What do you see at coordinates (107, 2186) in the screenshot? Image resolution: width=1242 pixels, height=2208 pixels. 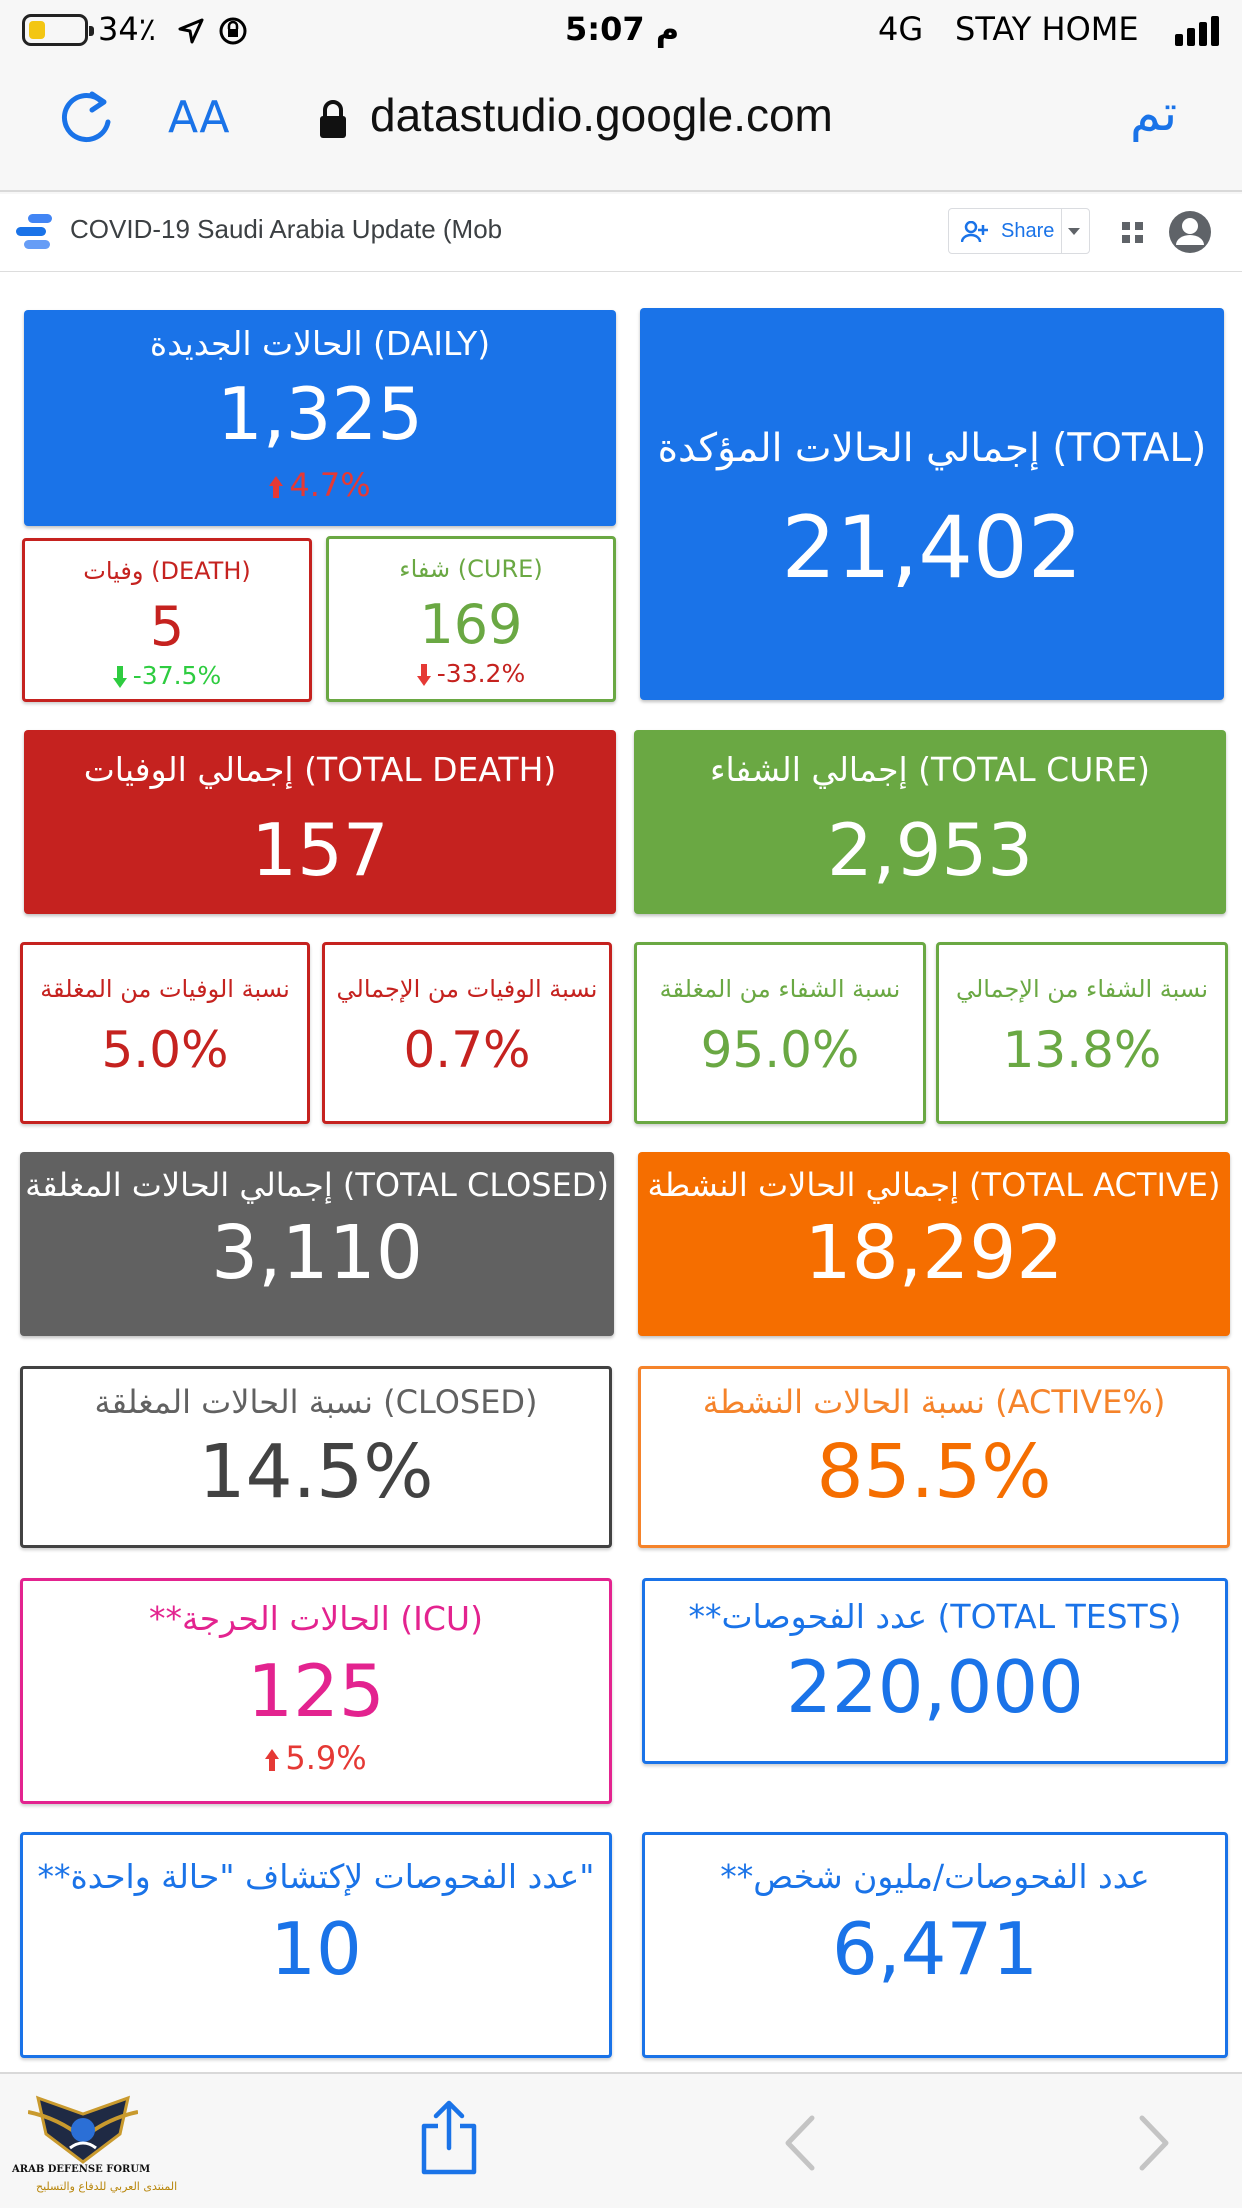 I see `watermark-line-2: المنتدى العربي للدفاع والتسليح` at bounding box center [107, 2186].